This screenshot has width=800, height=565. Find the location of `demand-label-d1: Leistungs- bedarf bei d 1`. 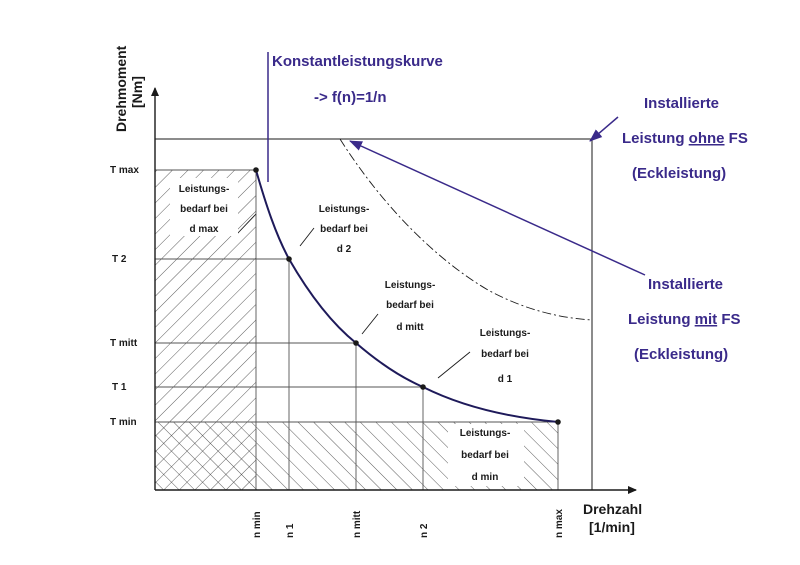

demand-label-d1: Leistungs- bedarf bei d 1 is located at coordinates (505, 356).